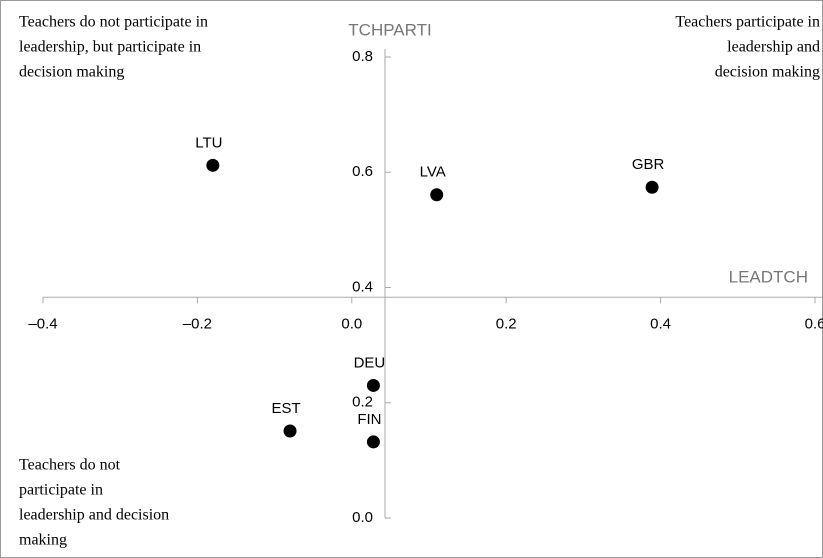 Image resolution: width=823 pixels, height=558 pixels. I want to click on x-tick-label: –0.2, so click(197, 323).